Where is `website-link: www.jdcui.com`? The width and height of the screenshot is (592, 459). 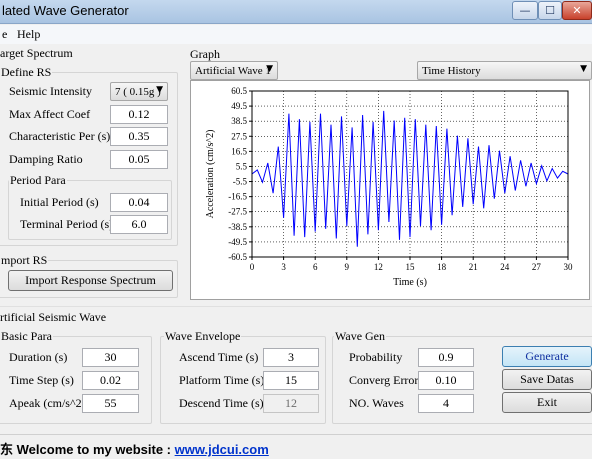
website-link: www.jdcui.com is located at coordinates (221, 449).